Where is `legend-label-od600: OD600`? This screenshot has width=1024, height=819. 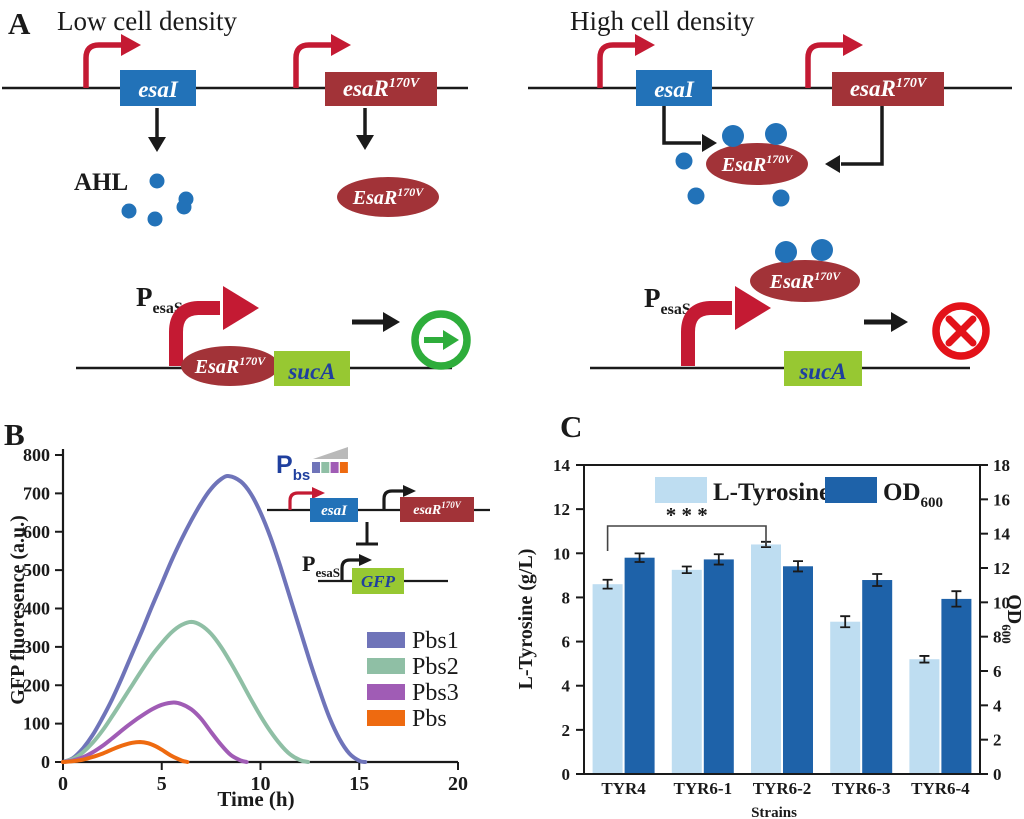
legend-label-od600: OD600 is located at coordinates (913, 495).